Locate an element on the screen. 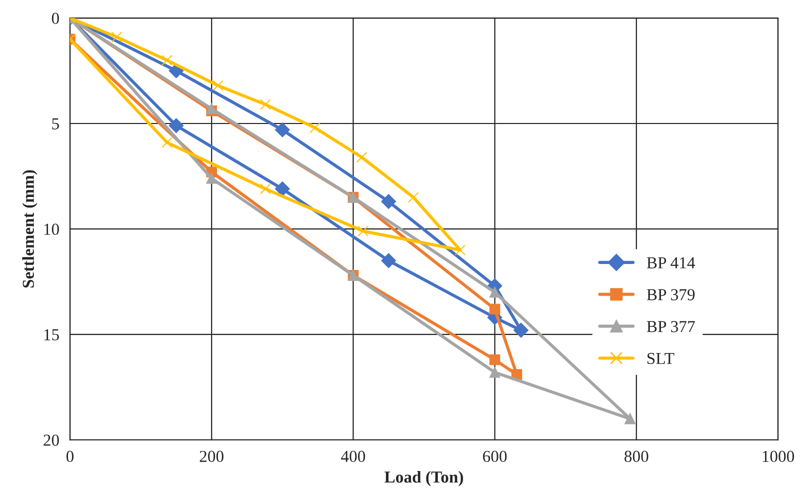  y-tick-label: 10 is located at coordinates (51, 229).